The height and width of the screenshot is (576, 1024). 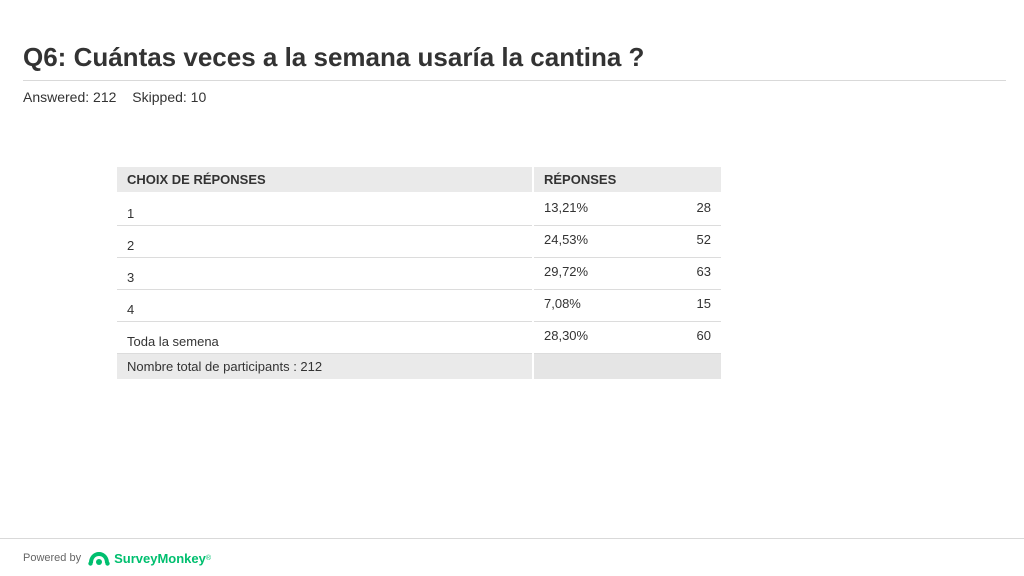 What do you see at coordinates (514, 80) in the screenshot?
I see `title-divider` at bounding box center [514, 80].